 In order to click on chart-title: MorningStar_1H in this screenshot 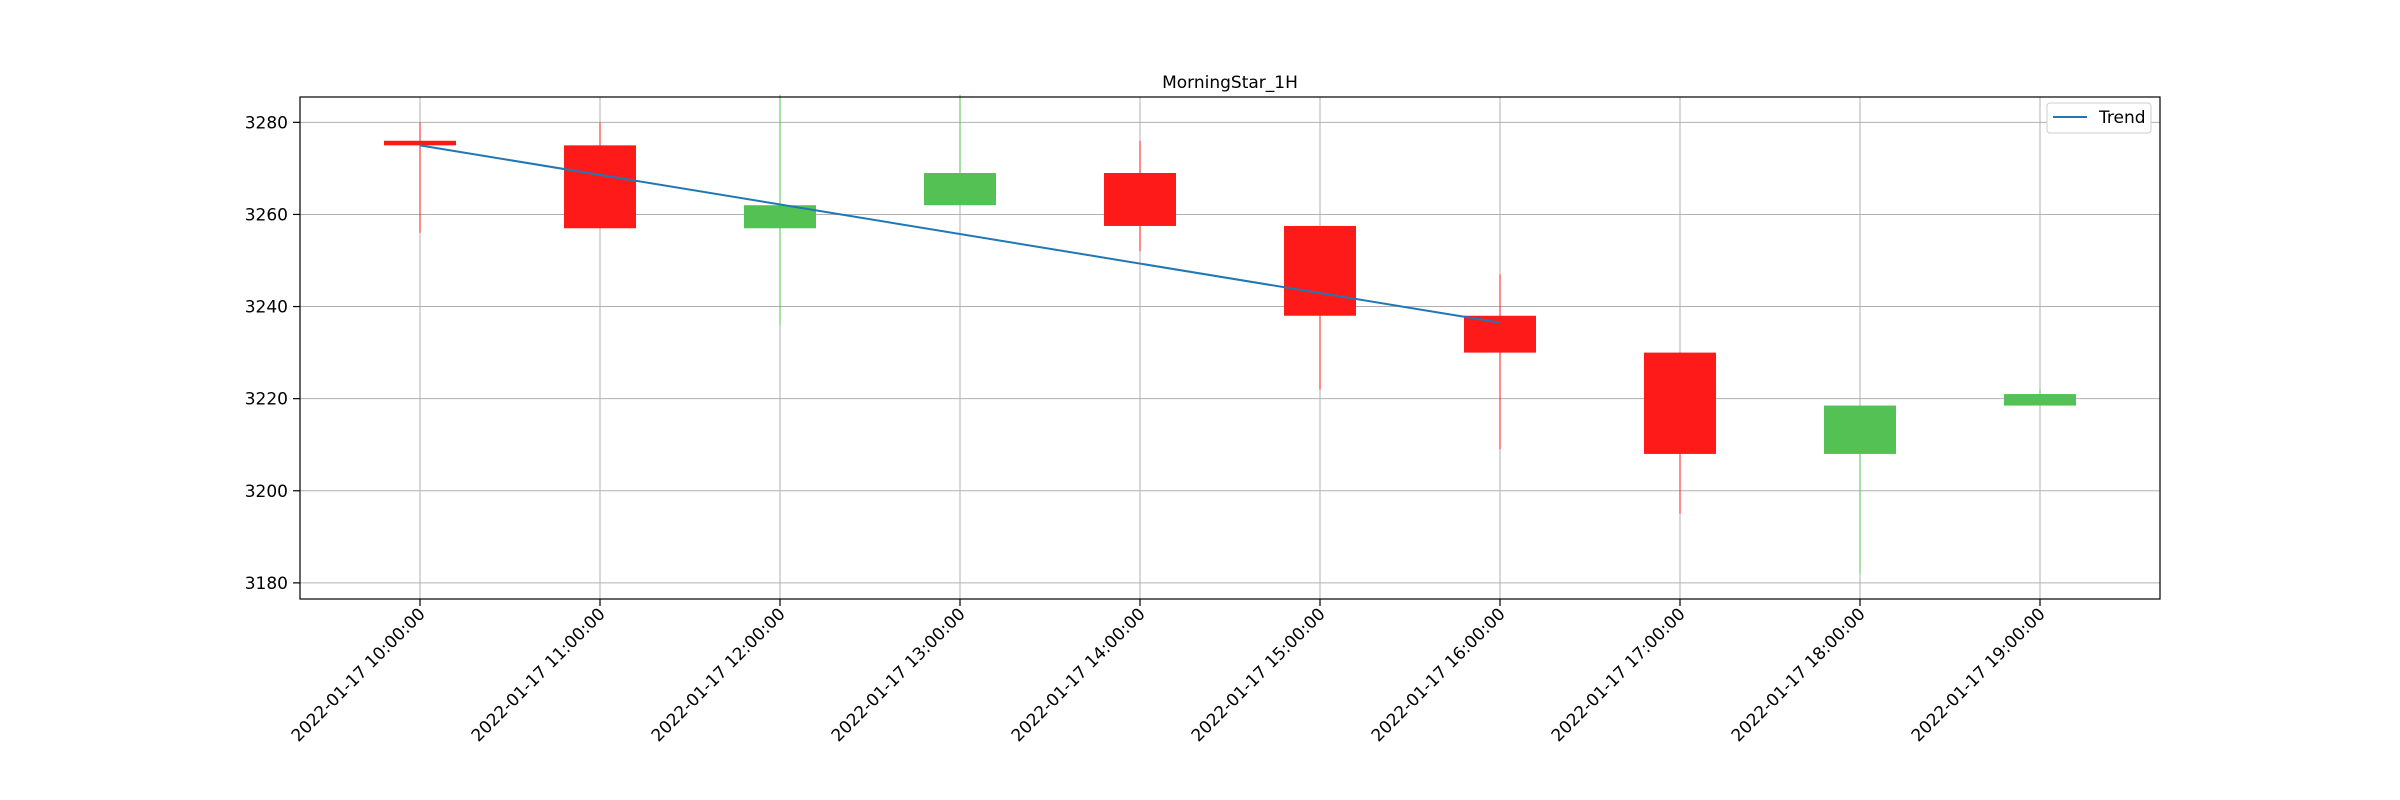, I will do `click(1230, 83)`.